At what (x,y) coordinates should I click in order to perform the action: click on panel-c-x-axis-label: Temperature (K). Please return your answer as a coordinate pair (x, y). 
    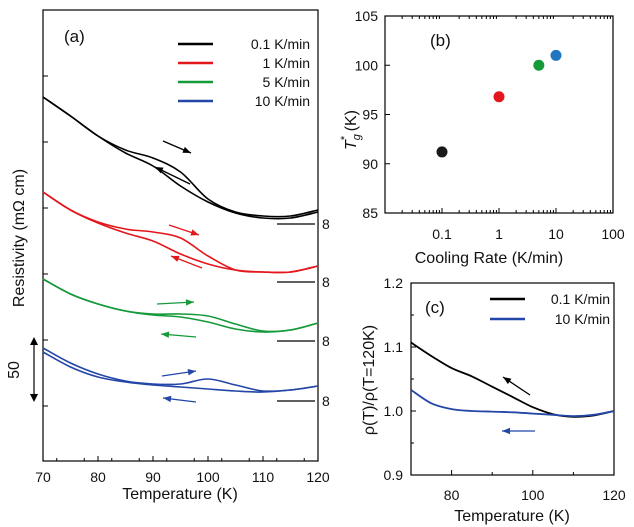
    Looking at the image, I should click on (512, 516).